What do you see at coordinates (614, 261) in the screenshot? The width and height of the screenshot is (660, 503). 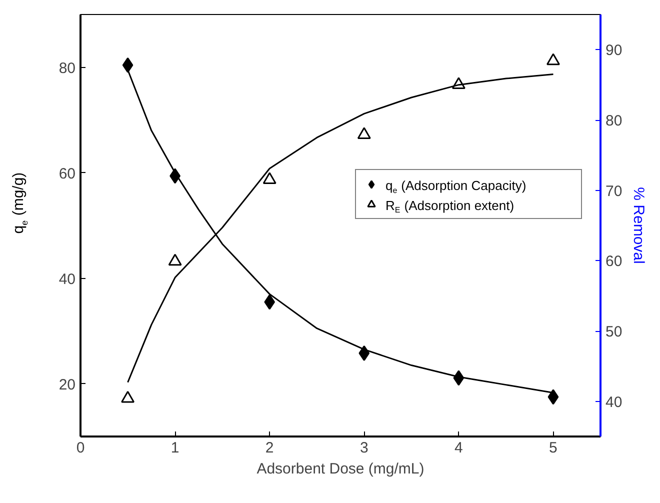 I see `y2-tick-label: 60` at bounding box center [614, 261].